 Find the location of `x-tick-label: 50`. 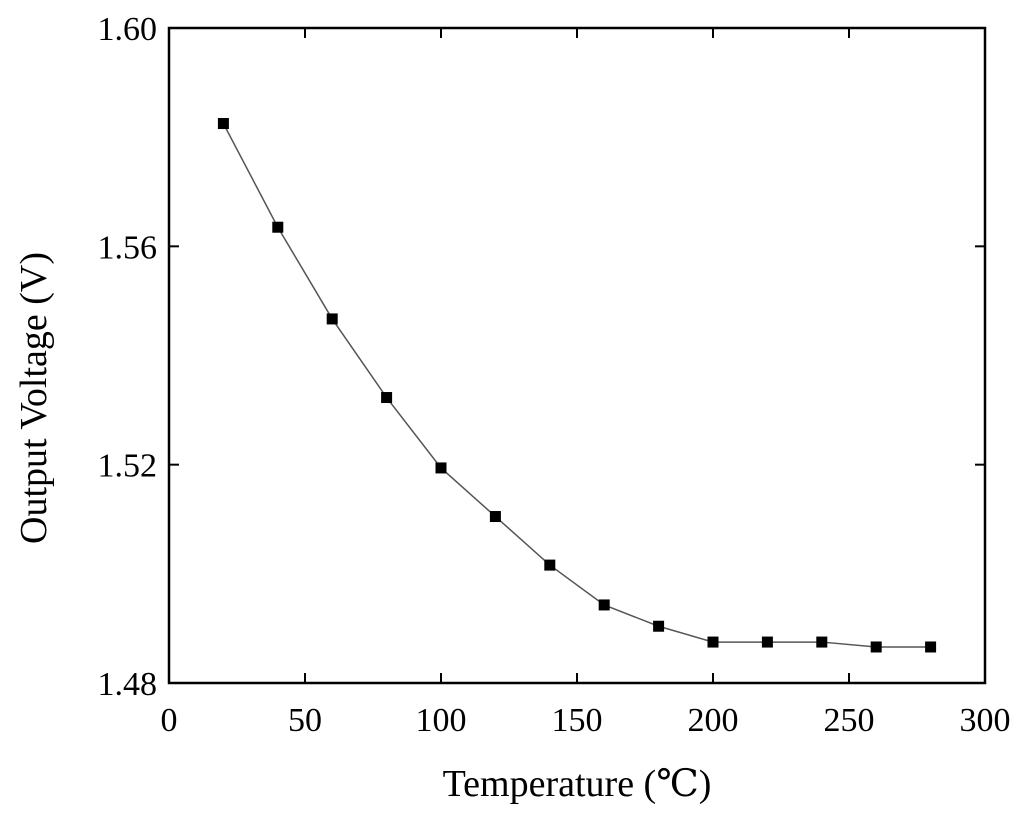

x-tick-label: 50 is located at coordinates (305, 720).